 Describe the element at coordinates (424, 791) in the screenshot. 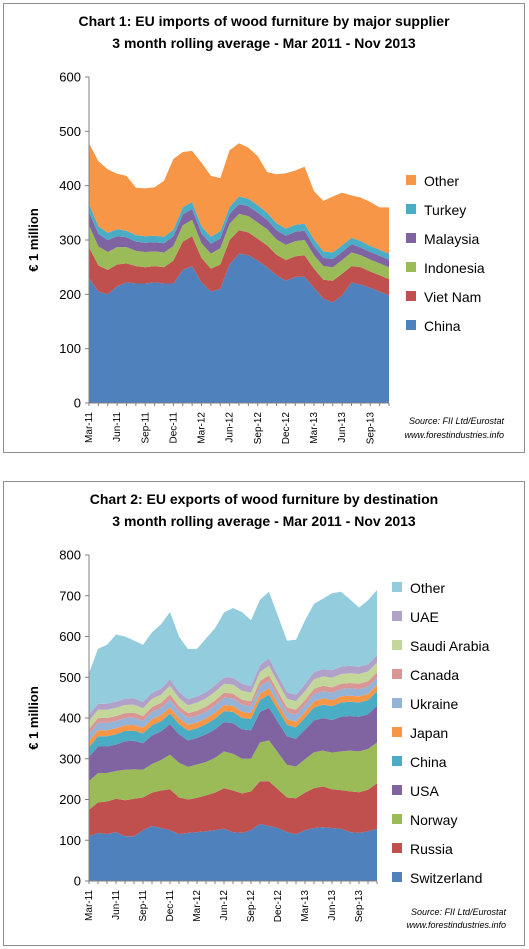

I see `legend-label: USA` at that location.